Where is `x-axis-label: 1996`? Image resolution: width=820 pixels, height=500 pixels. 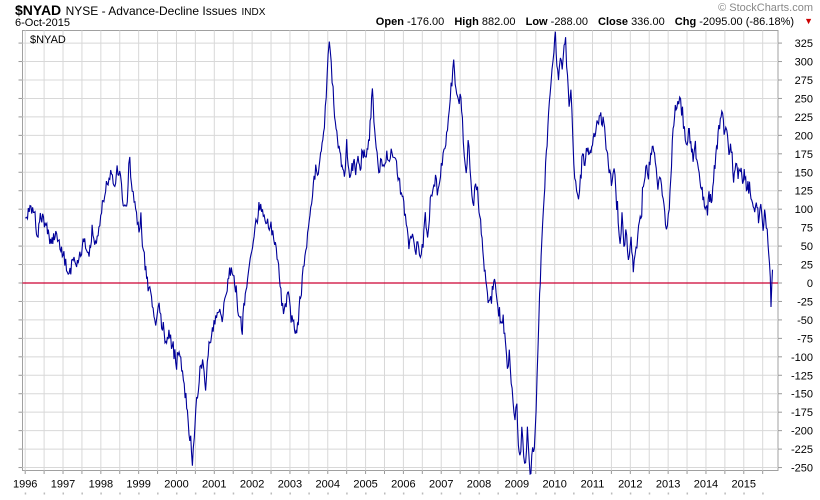
x-axis-label: 1996 is located at coordinates (25, 485).